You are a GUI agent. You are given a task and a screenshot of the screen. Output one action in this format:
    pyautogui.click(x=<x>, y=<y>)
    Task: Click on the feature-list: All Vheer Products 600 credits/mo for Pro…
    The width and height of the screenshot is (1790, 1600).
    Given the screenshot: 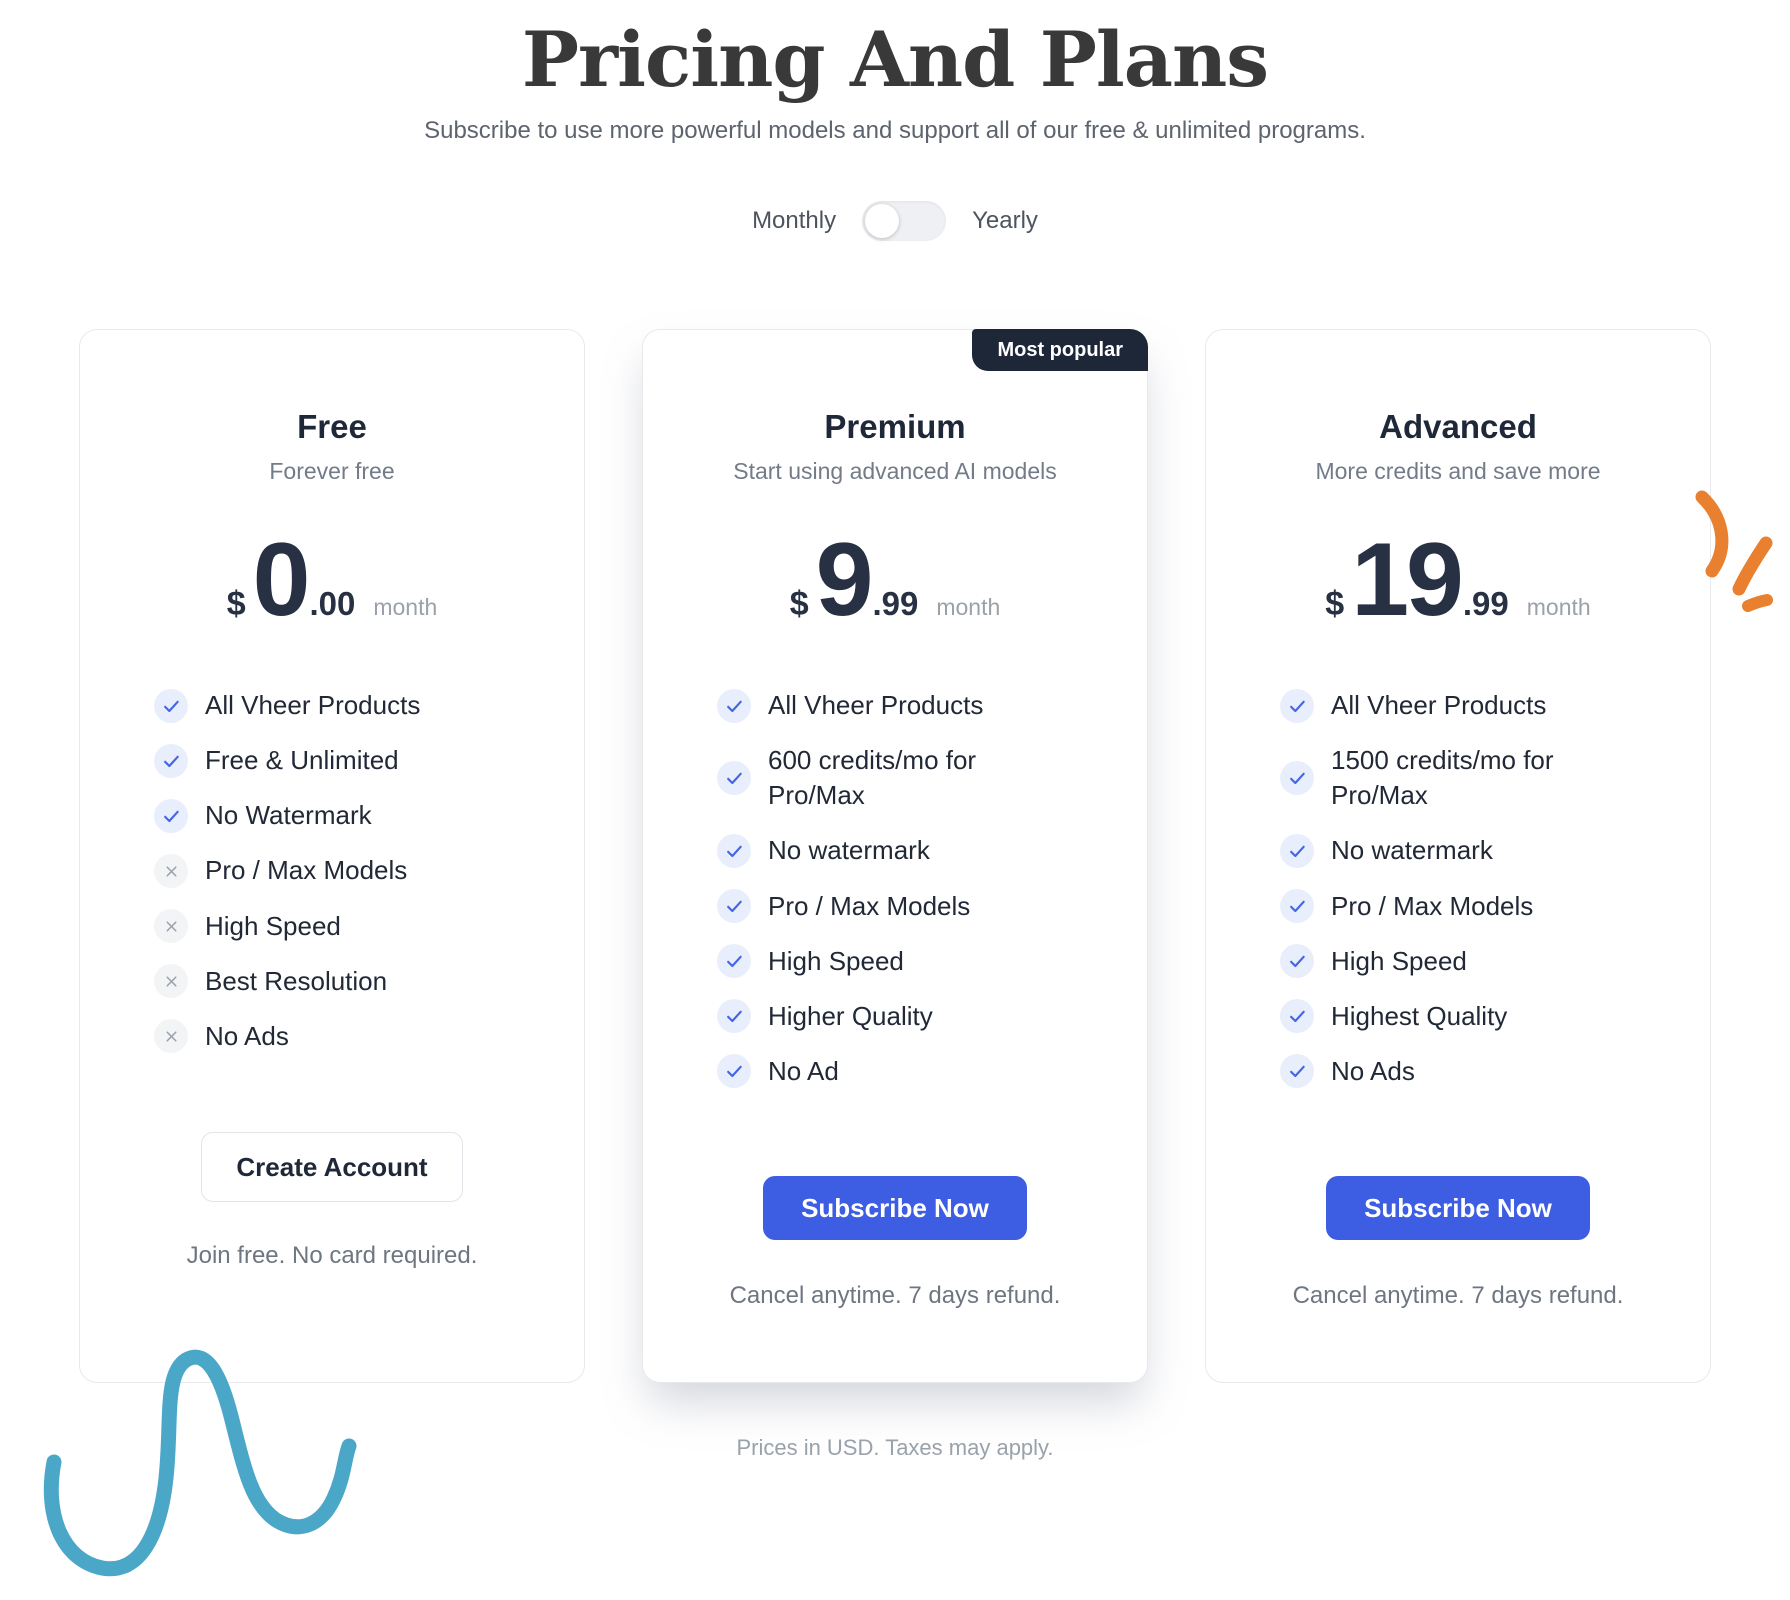 What is the action you would take?
    pyautogui.click(x=895, y=898)
    